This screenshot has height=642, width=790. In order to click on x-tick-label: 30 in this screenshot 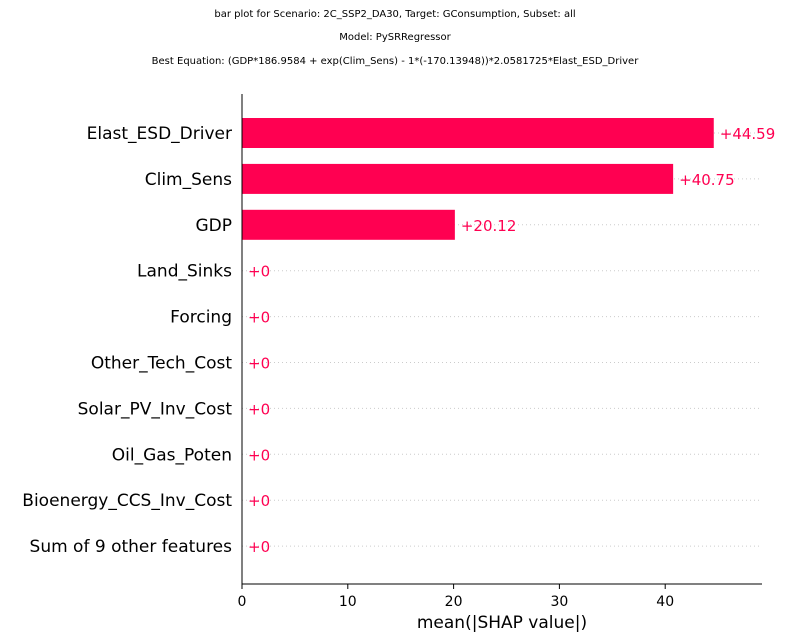, I will do `click(559, 602)`.